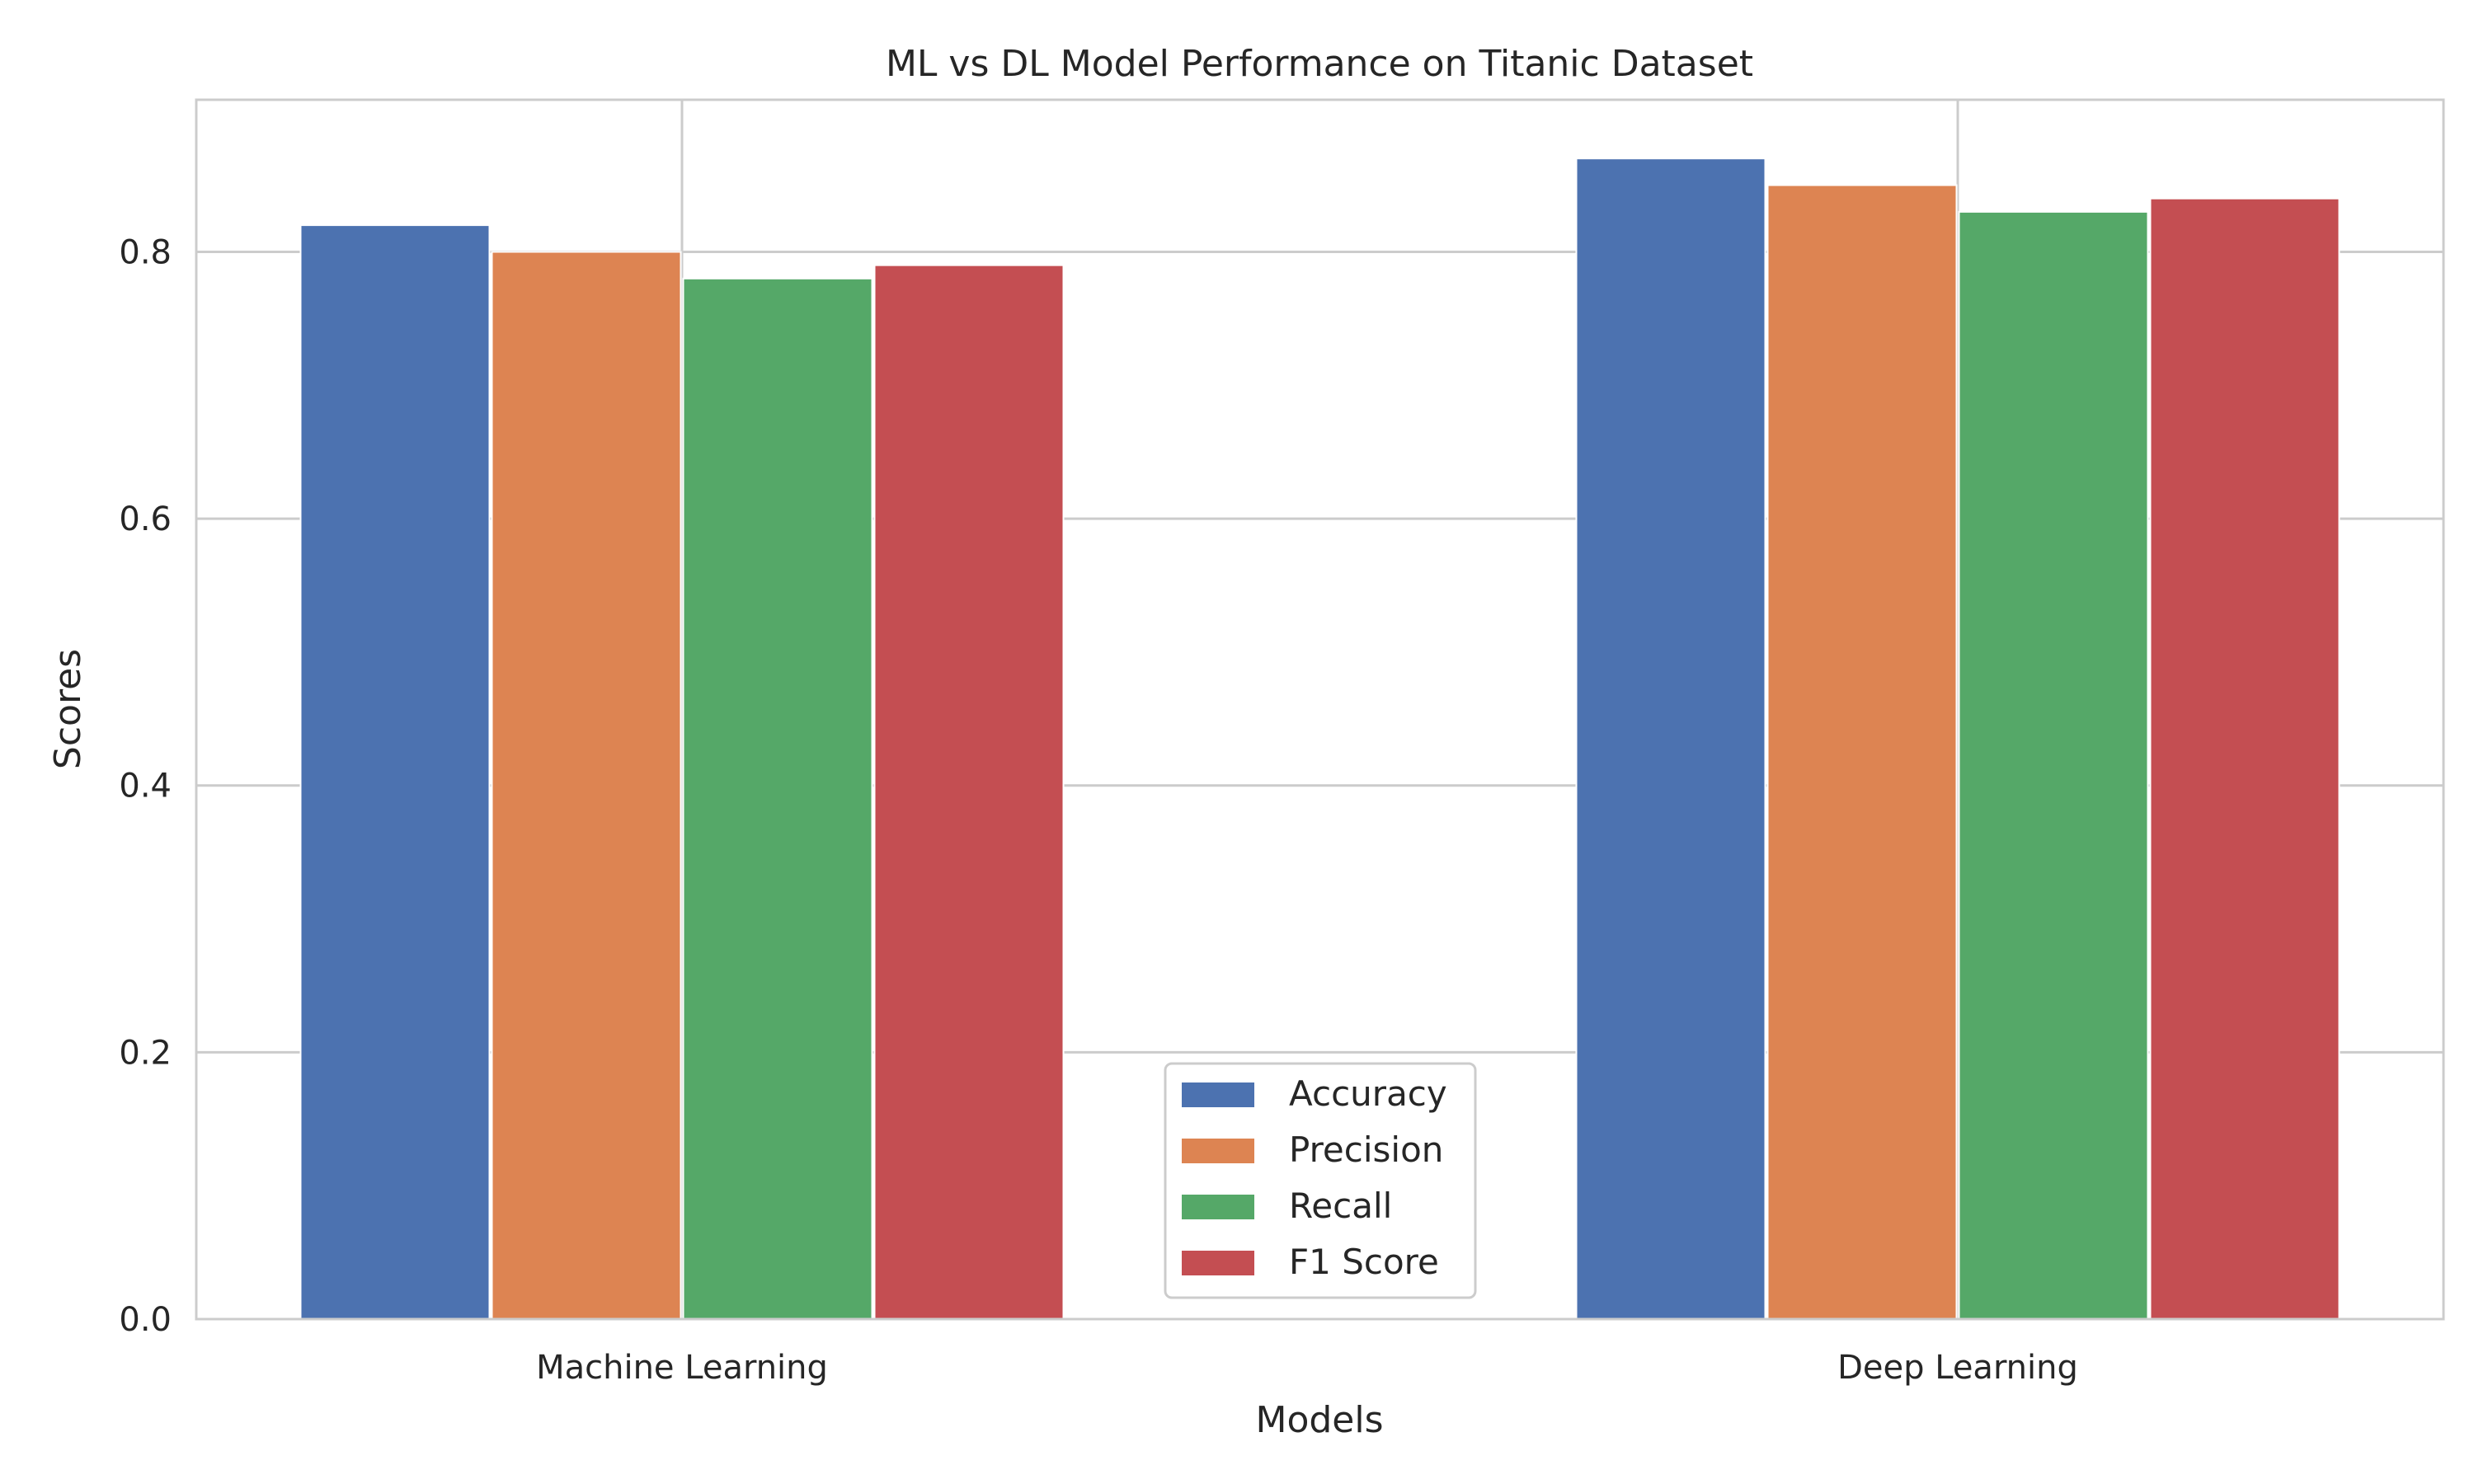 The width and height of the screenshot is (2474, 1484). Describe the element at coordinates (68, 709) in the screenshot. I see `y-axis-label: Scores` at that location.